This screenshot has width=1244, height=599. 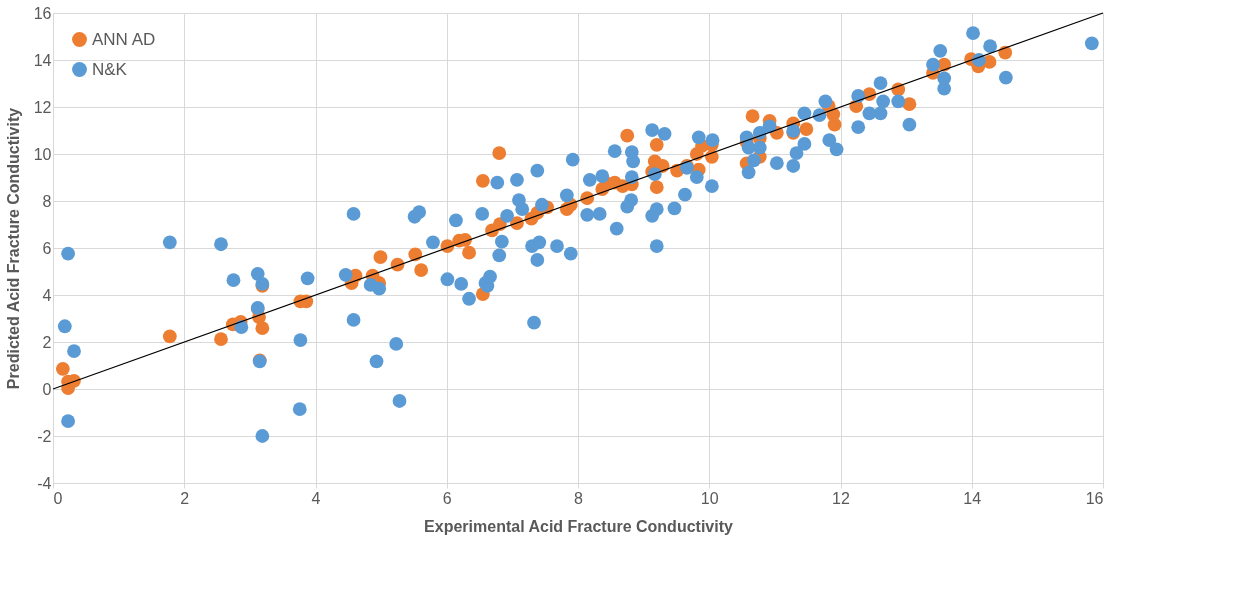 I want to click on y-tick-label: 2, so click(x=47, y=342).